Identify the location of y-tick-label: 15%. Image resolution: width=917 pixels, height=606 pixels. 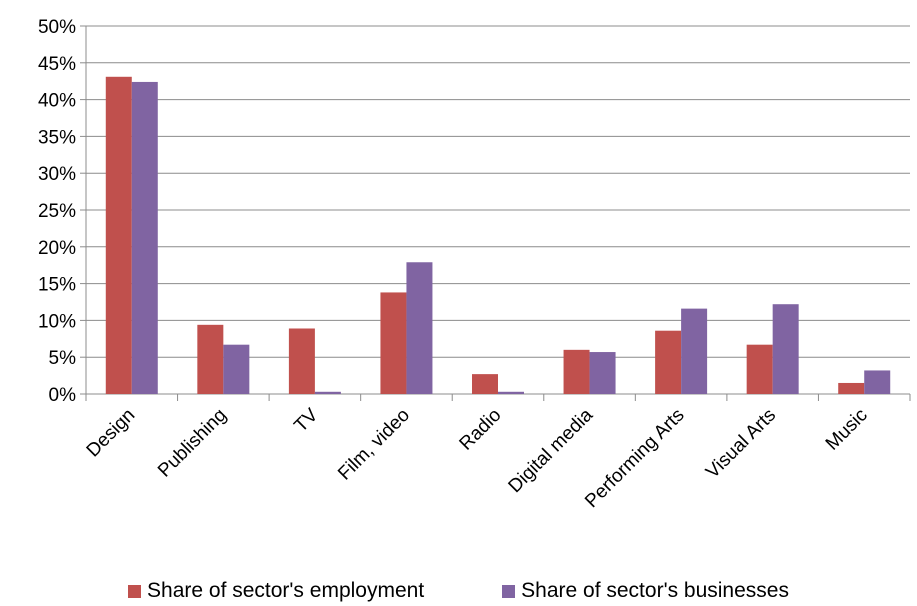
(57, 285).